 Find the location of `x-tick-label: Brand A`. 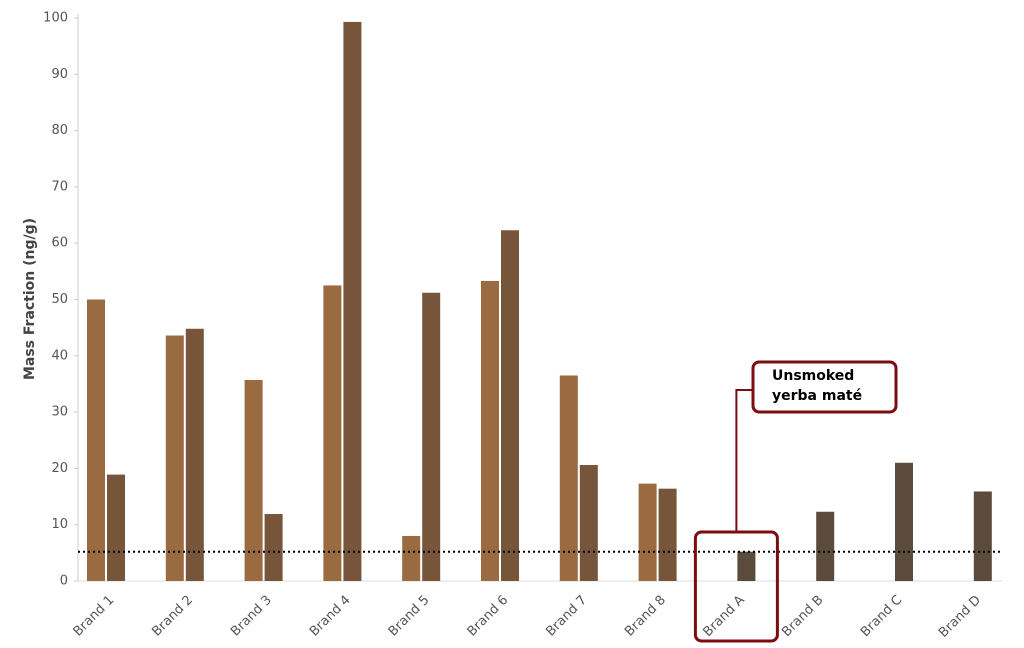

x-tick-label: Brand A is located at coordinates (724, 616).